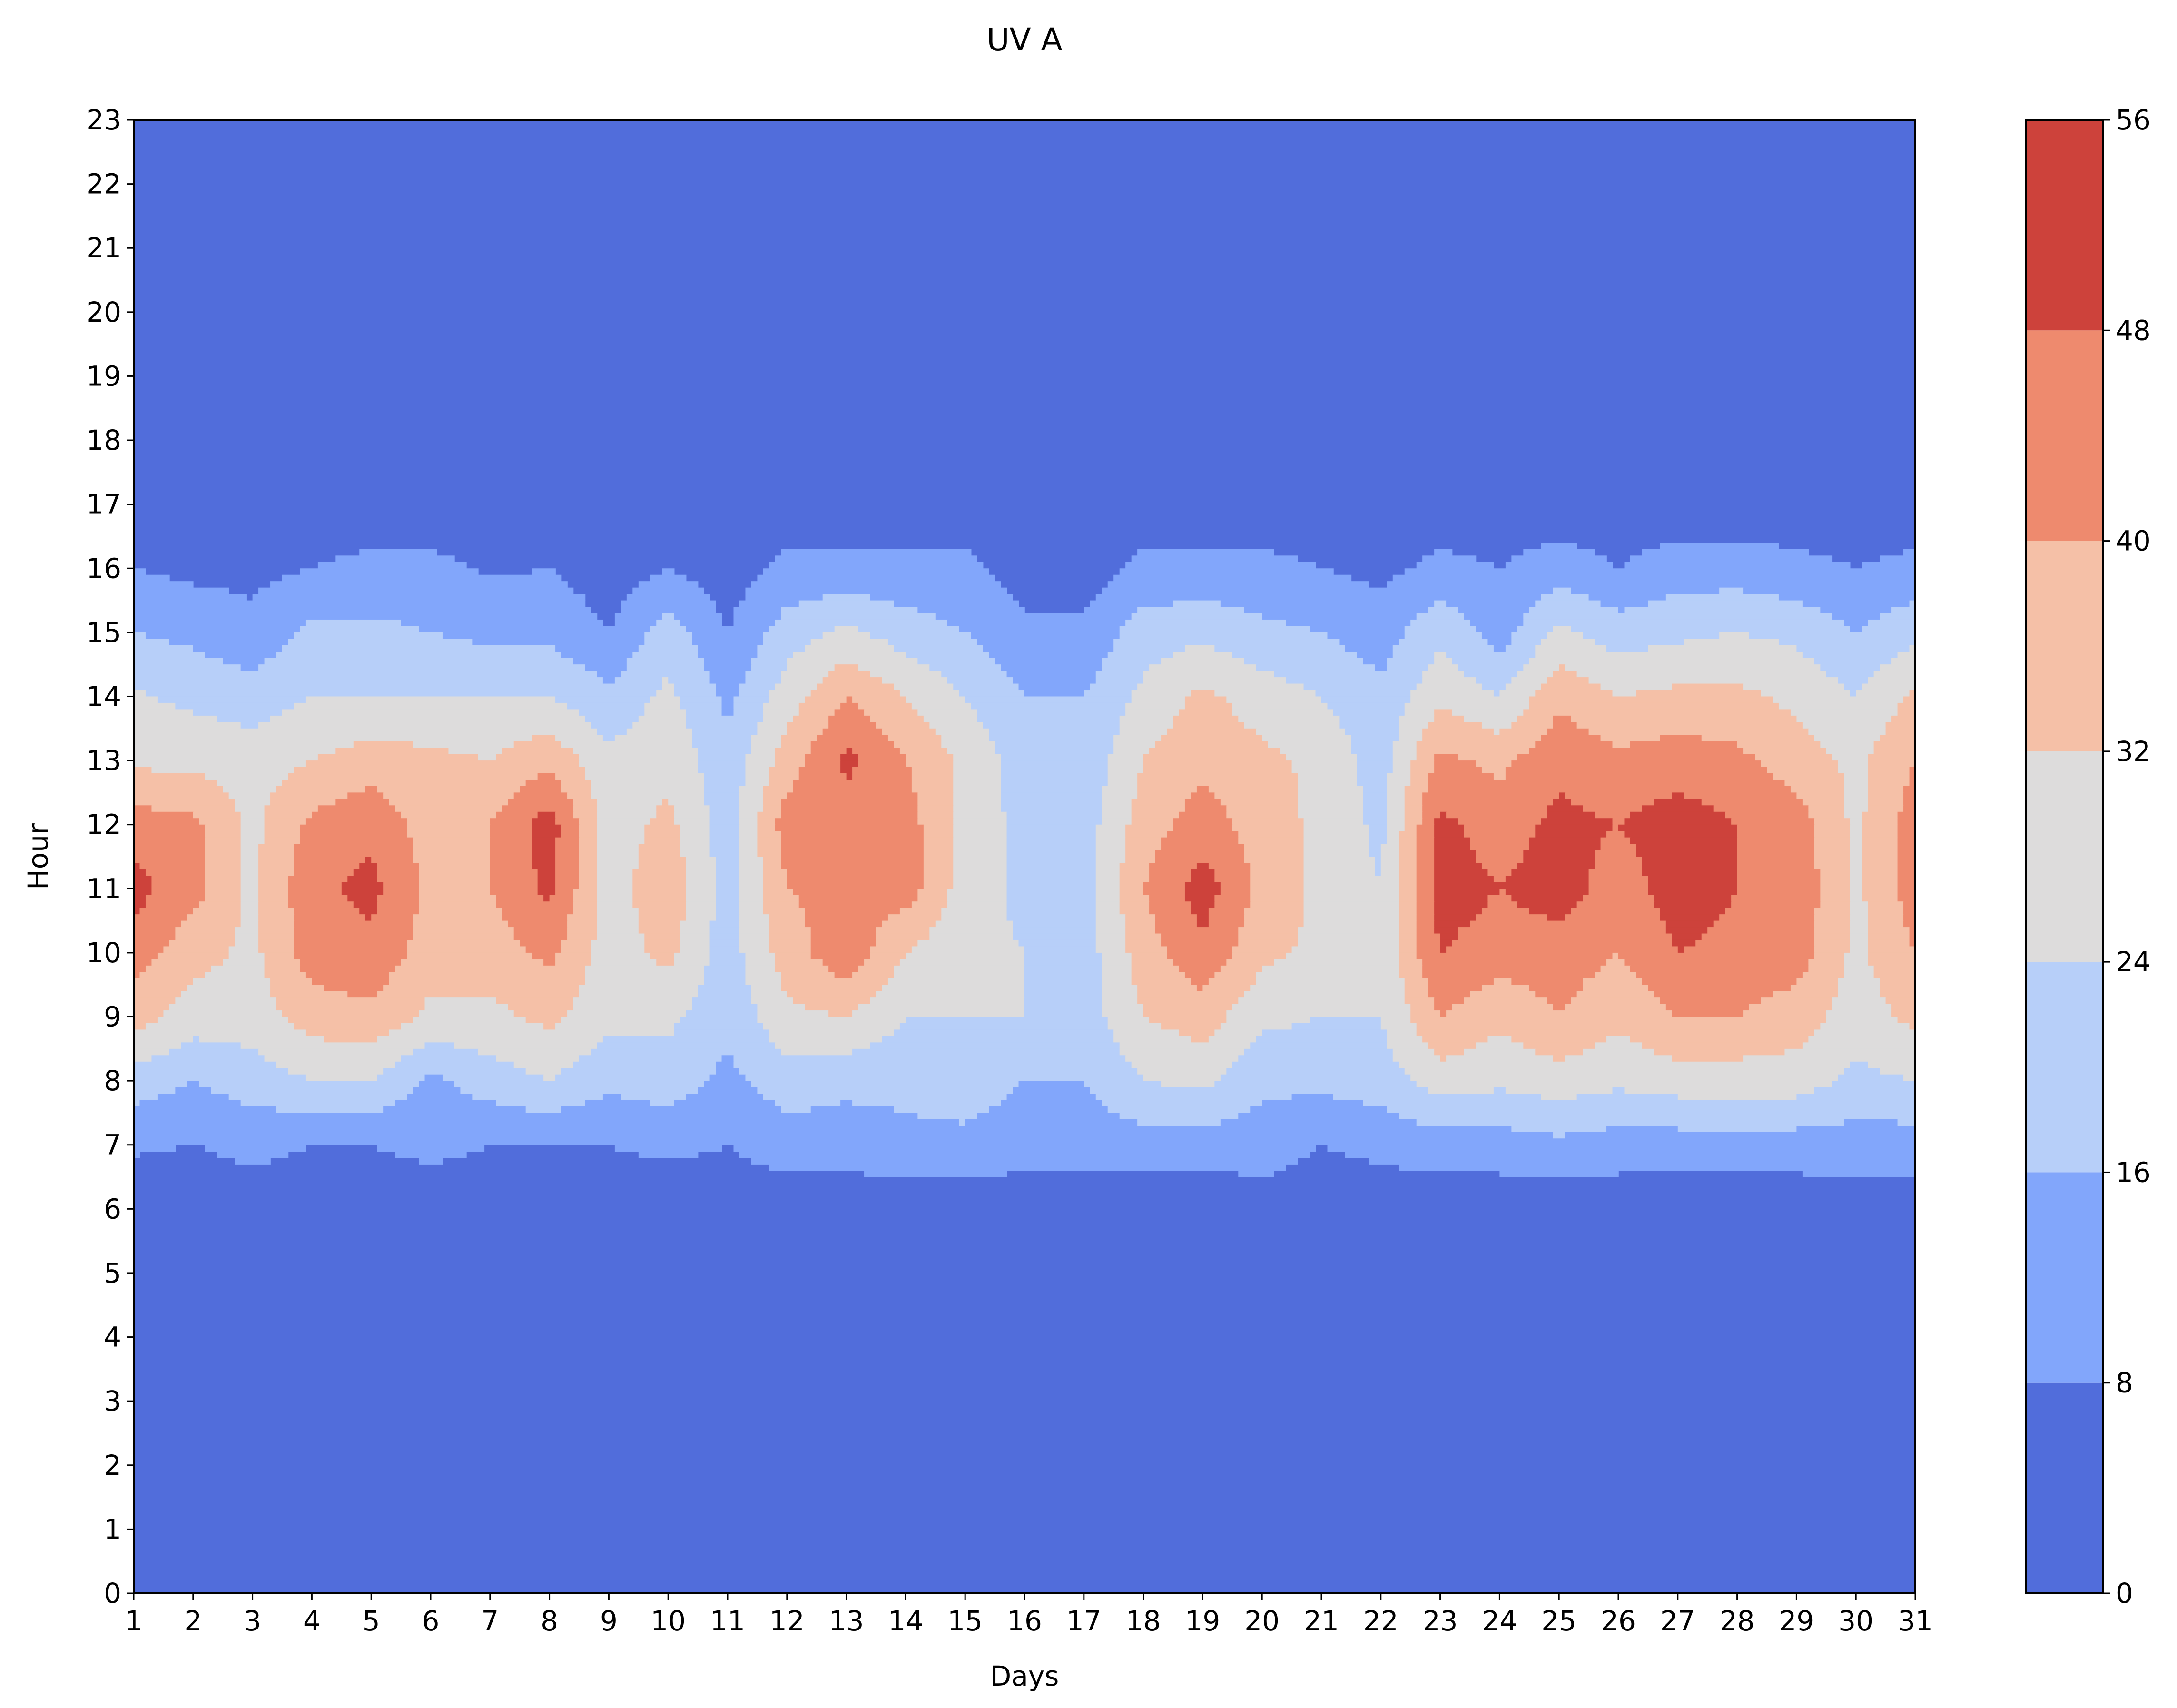 The image size is (2177, 1708). Describe the element at coordinates (1143, 1621) in the screenshot. I see `x-tick-label: 18` at that location.